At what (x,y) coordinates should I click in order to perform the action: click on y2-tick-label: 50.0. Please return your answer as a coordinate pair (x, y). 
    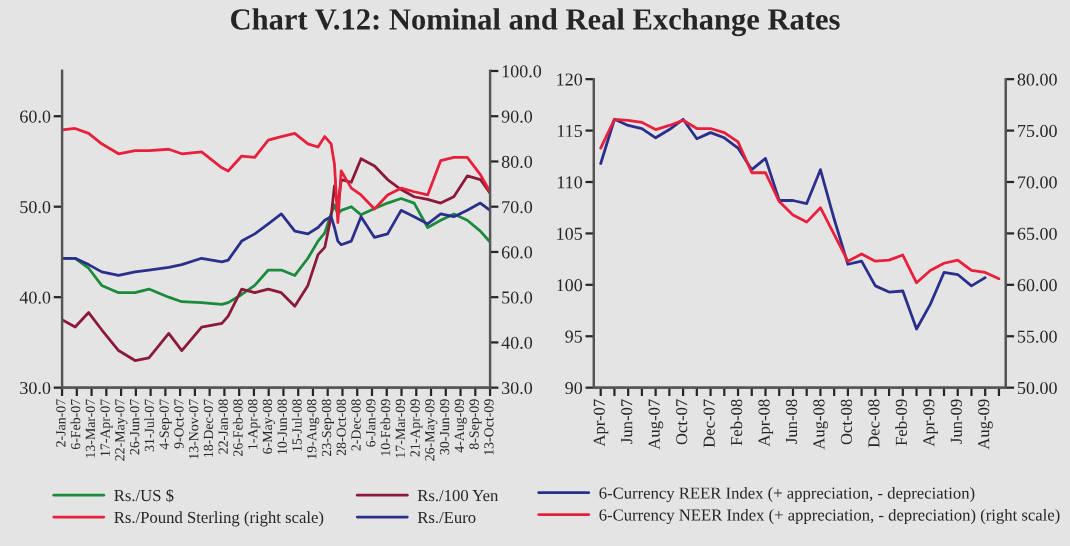
    Looking at the image, I should click on (517, 297).